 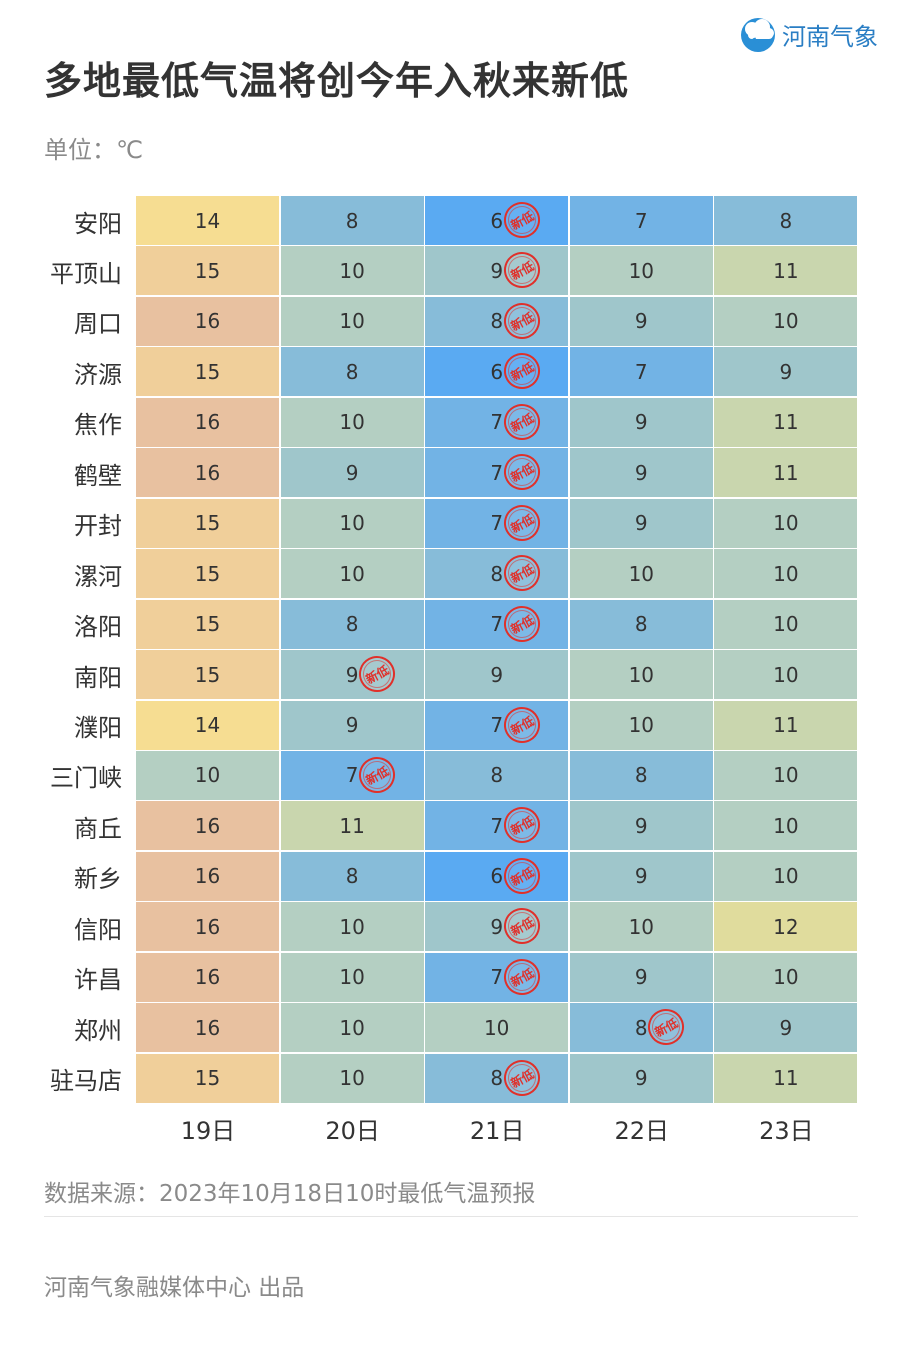 What do you see at coordinates (98, 929) in the screenshot?
I see `row-label: 信阳` at bounding box center [98, 929].